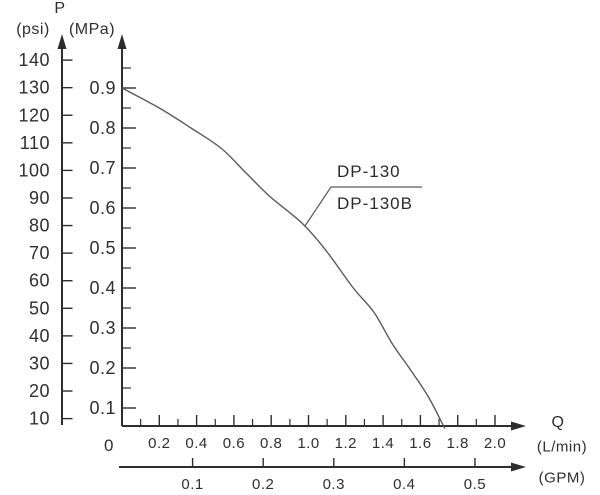 The image size is (600, 495). Describe the element at coordinates (39, 253) in the screenshot. I see `psi-tick-label: 70` at that location.